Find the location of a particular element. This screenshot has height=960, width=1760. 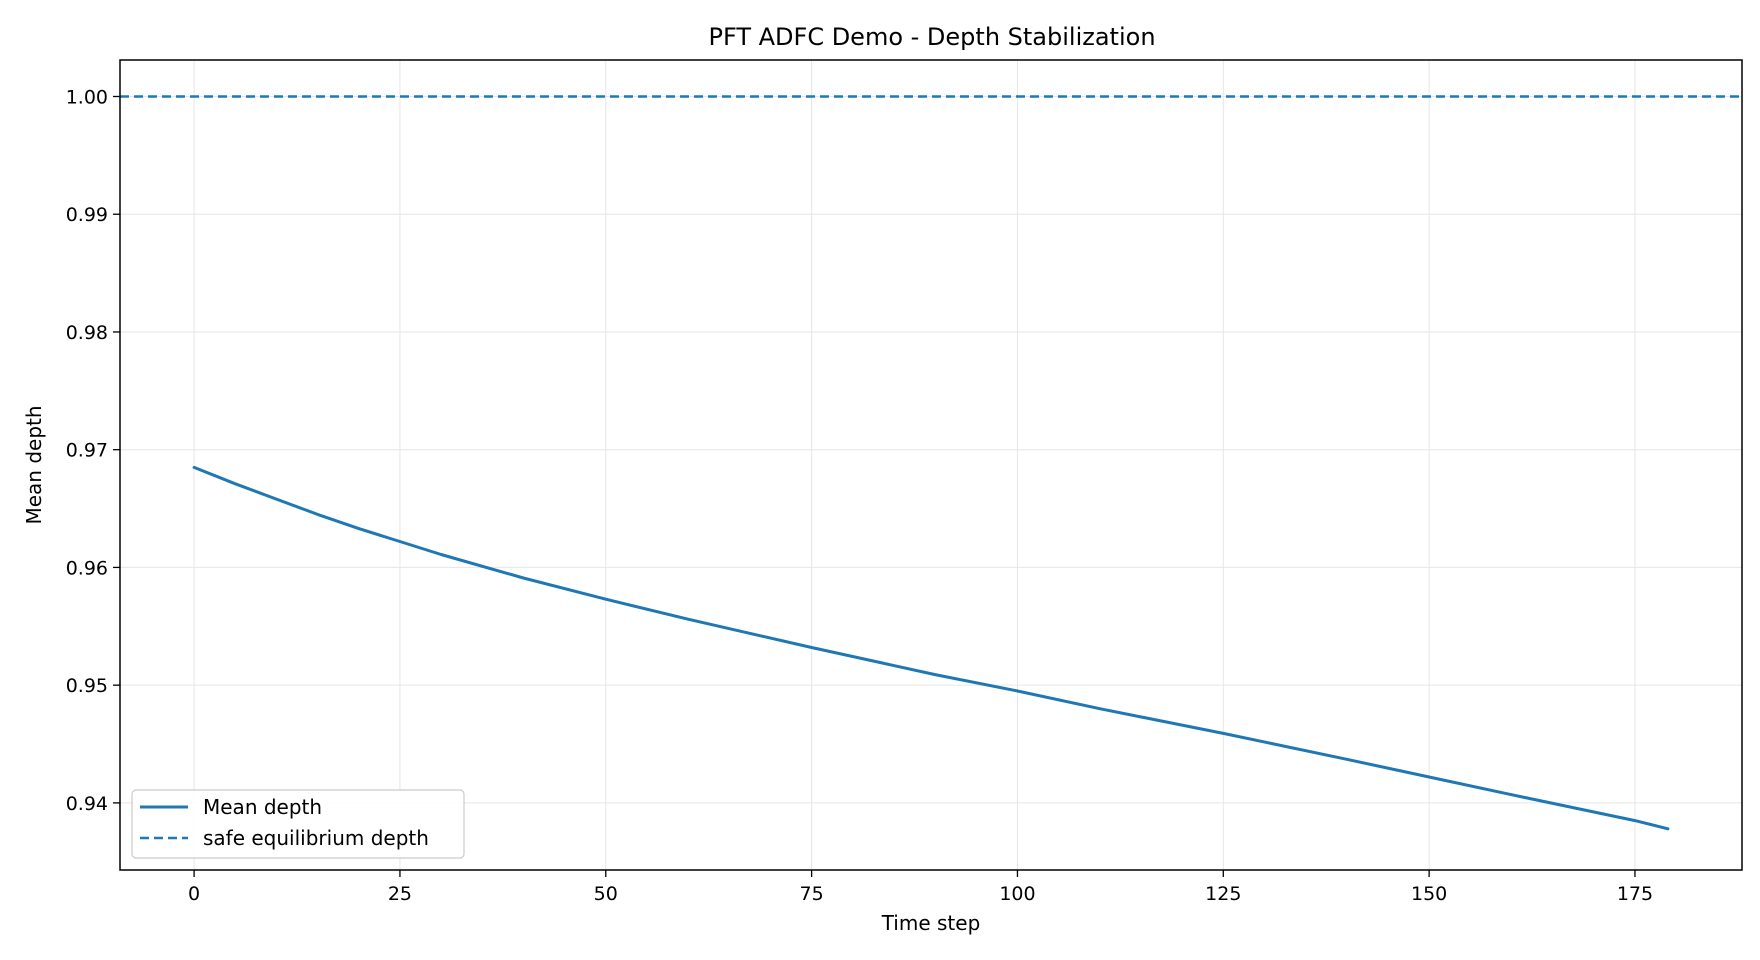

y-tick-label: 0.96 is located at coordinates (87, 568).